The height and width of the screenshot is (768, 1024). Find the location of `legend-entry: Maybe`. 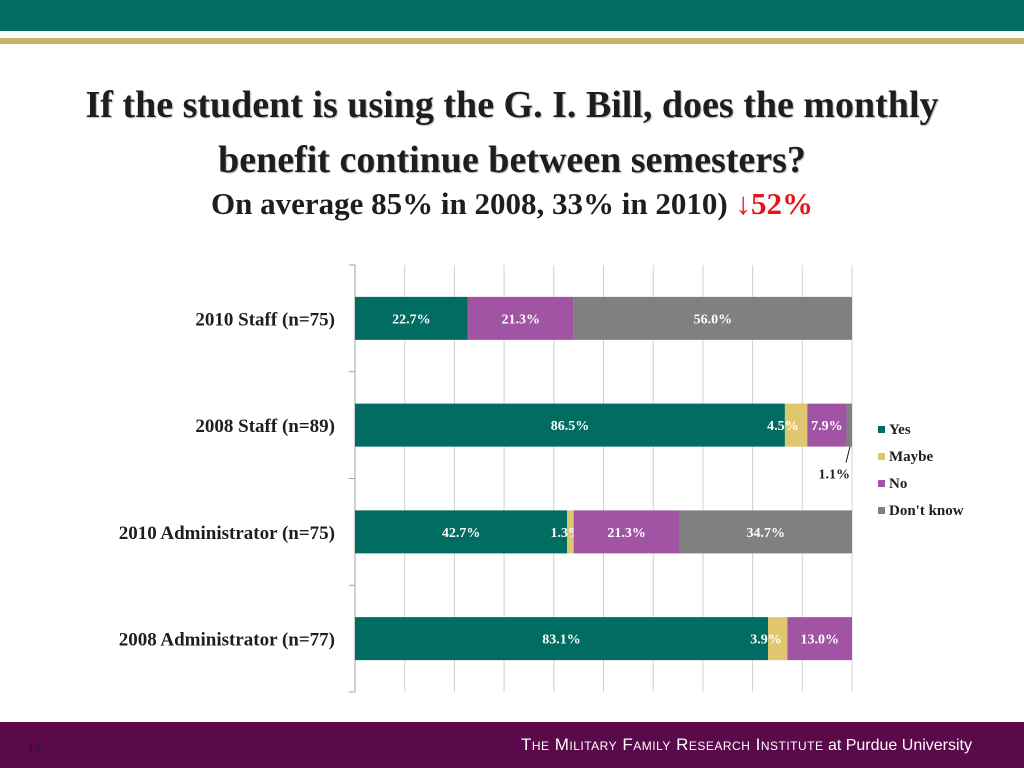

legend-entry: Maybe is located at coordinates (911, 457).